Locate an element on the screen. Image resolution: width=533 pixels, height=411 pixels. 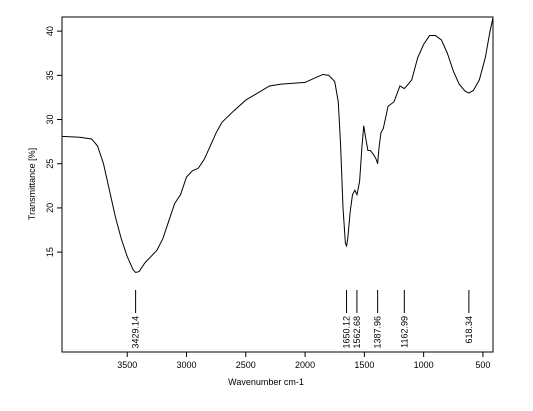
peak-label: 1562.68 is located at coordinates (357, 332).